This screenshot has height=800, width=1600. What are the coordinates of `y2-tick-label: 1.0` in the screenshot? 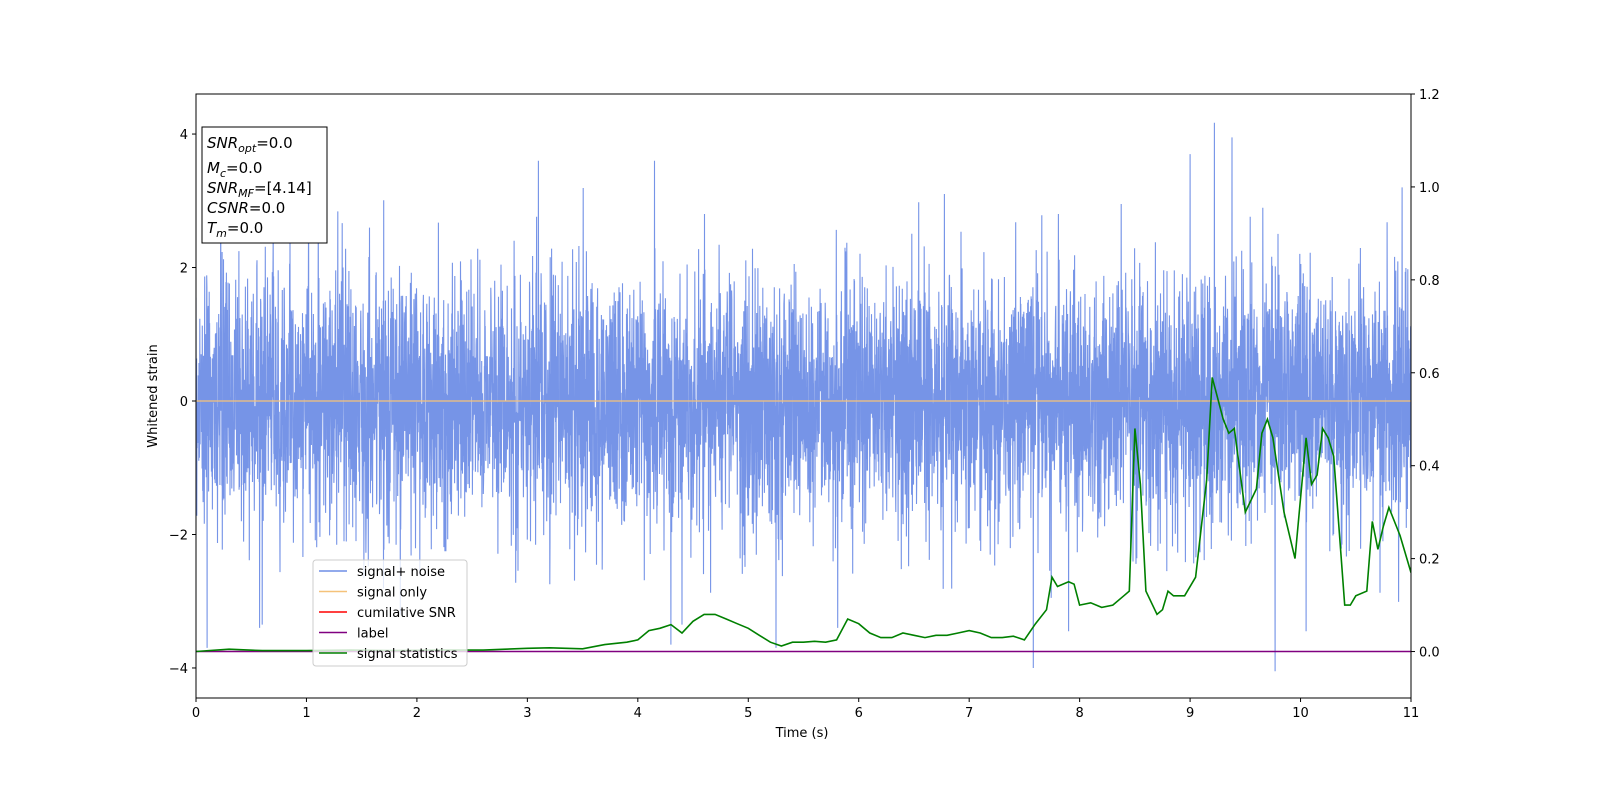 It's located at (1429, 188).